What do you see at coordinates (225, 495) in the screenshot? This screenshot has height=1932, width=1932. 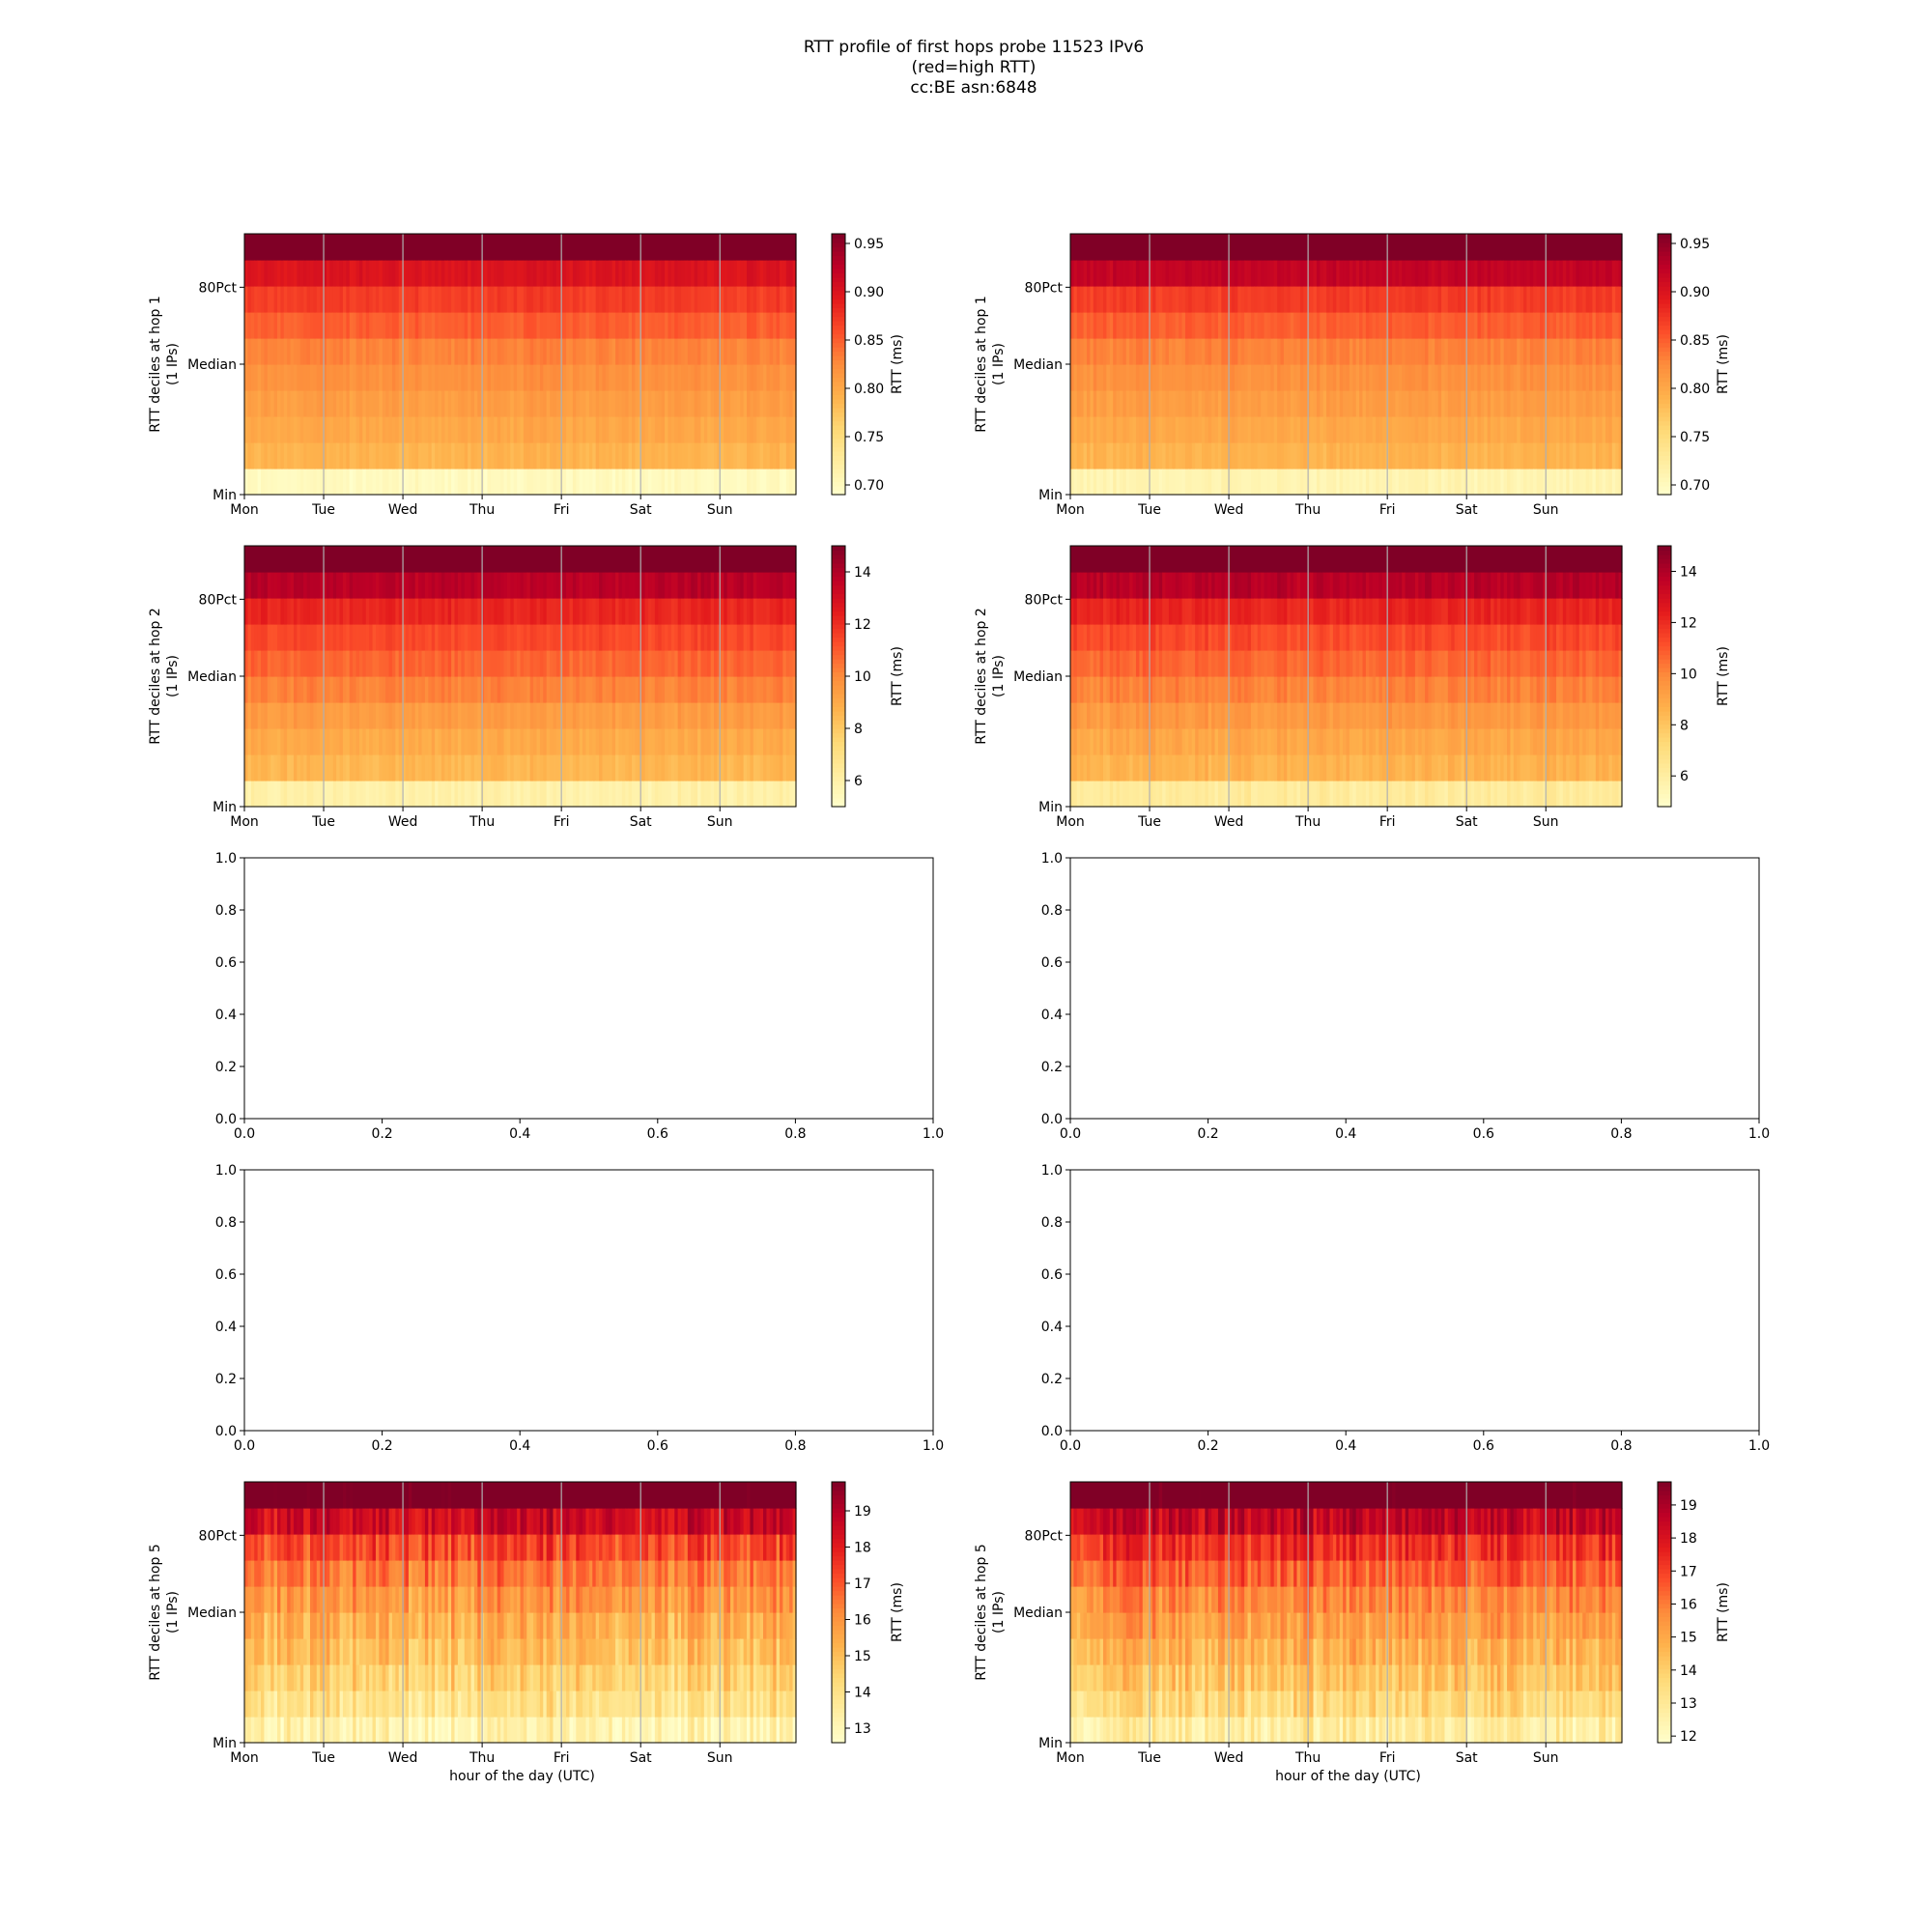 I see `y-tick-label: Min` at bounding box center [225, 495].